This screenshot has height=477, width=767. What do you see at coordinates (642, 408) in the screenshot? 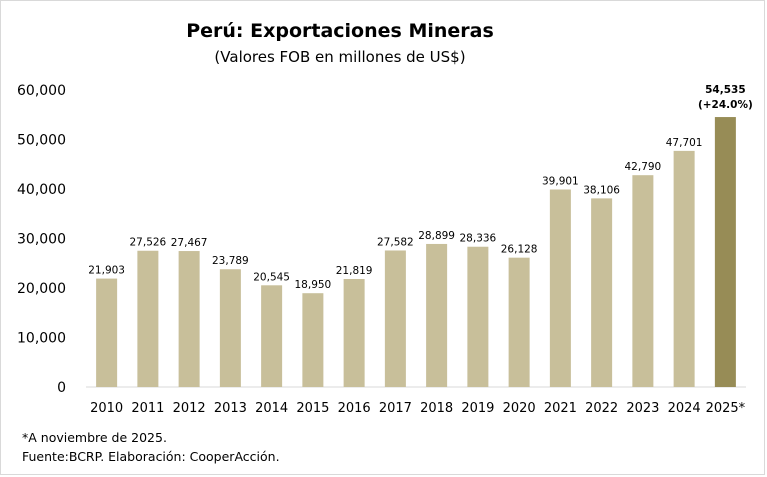
I see `x-tick-label: 2023` at bounding box center [642, 408].